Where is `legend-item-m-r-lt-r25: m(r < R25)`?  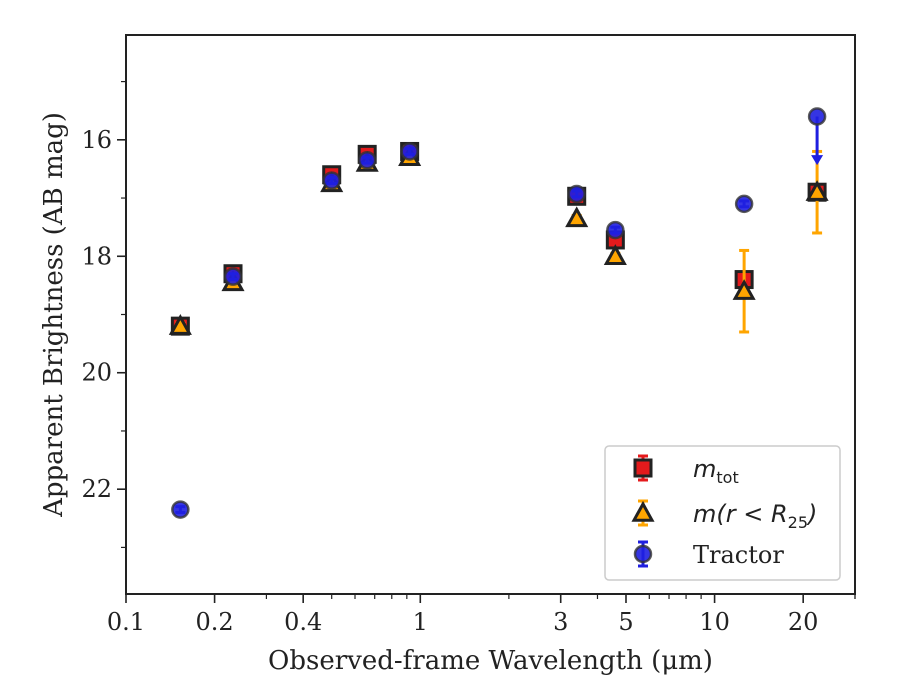
legend-item-m-r-lt-r25: m(r < R25) is located at coordinates (724, 515).